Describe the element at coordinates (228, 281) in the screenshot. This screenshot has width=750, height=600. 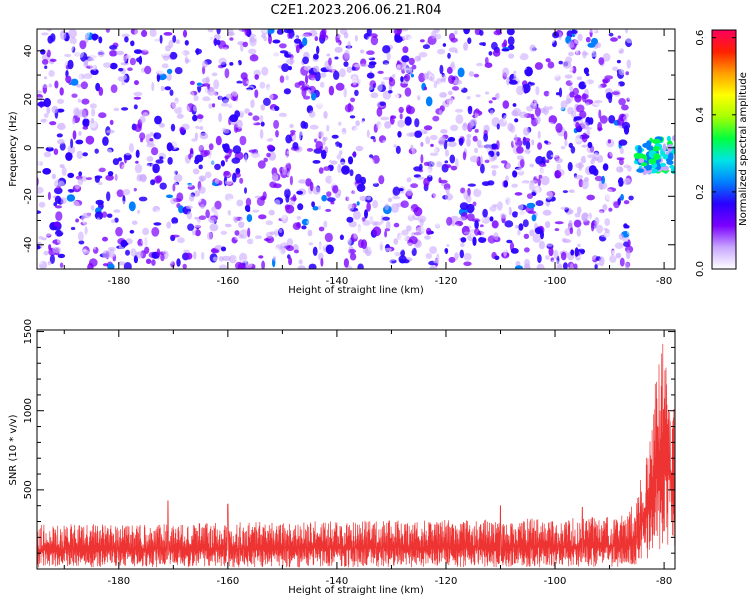
I see `x-tick-label: -160` at that location.